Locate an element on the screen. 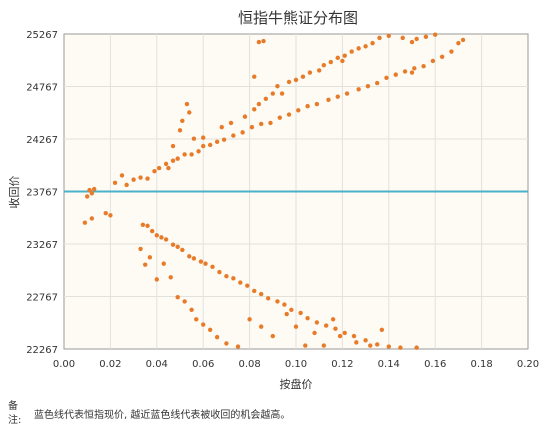 The height and width of the screenshot is (447, 554). y-tick-label: 24767 is located at coordinates (42, 88).